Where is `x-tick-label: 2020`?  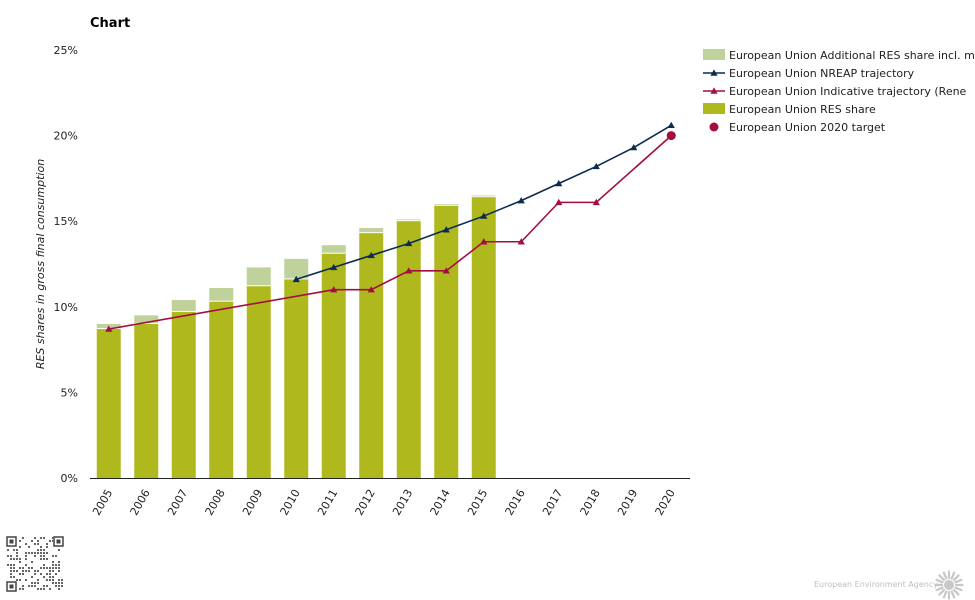 x-tick-label: 2020 is located at coordinates (665, 502).